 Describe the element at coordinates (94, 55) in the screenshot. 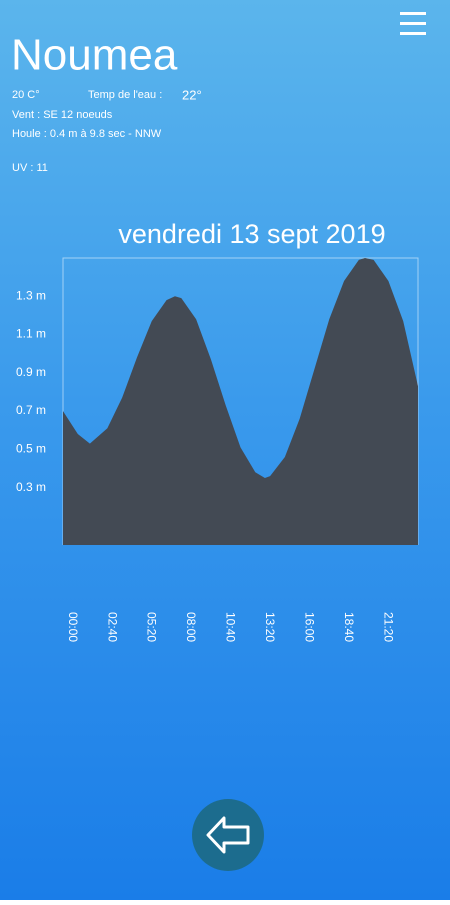

I see `city-title: Noumea` at that location.